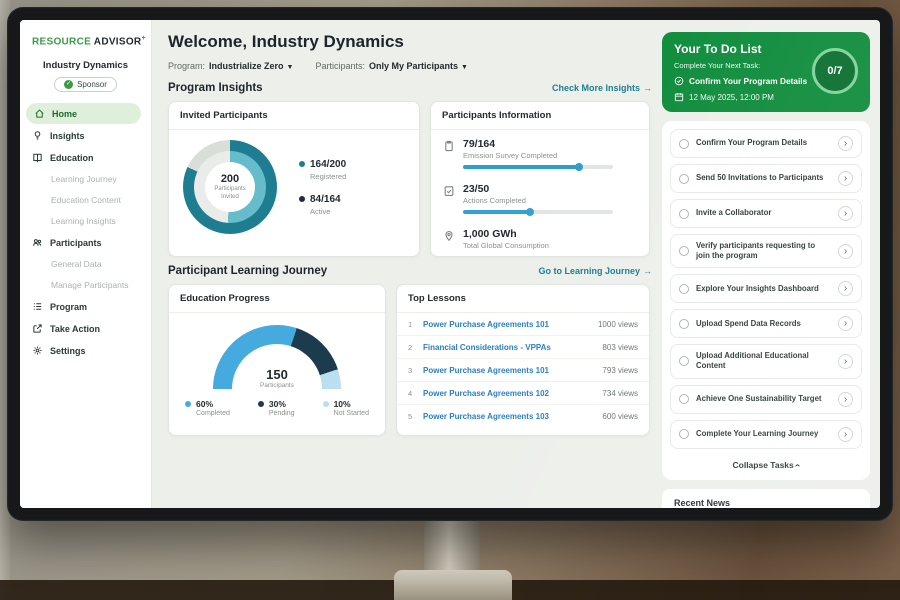 This screenshot has height=600, width=900. I want to click on sidebar-item-manage-participants: Manage Participants, so click(90, 285).